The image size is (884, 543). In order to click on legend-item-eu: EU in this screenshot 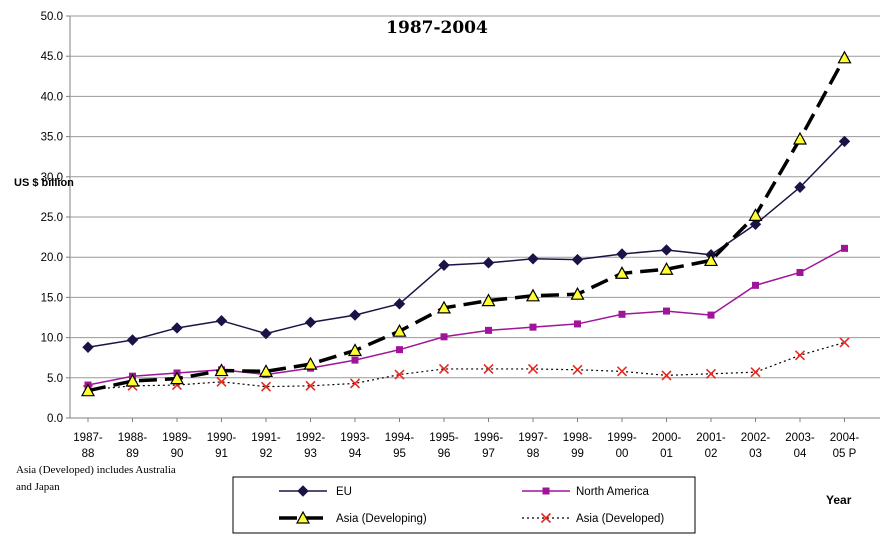, I will do `click(315, 491)`.